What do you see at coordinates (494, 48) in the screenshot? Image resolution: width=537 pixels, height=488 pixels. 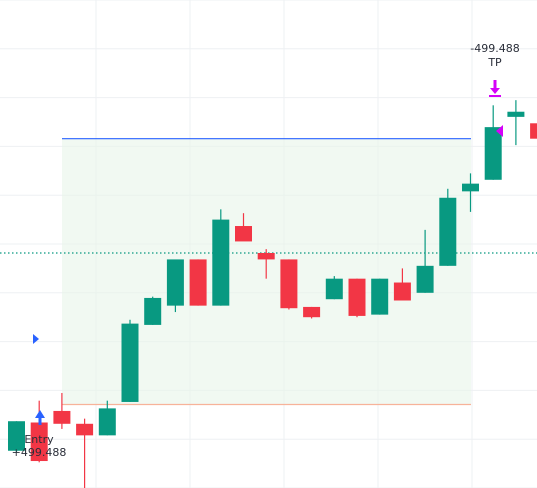 I see `tp-value: -499.488` at bounding box center [494, 48].